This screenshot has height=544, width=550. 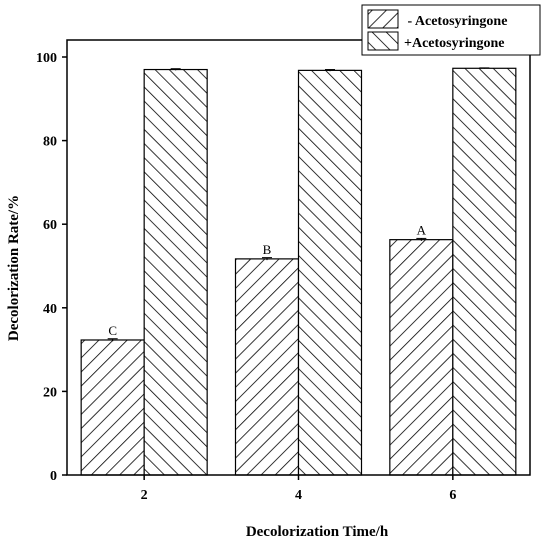 I want to click on y-tick-label: 40, so click(x=50, y=309).